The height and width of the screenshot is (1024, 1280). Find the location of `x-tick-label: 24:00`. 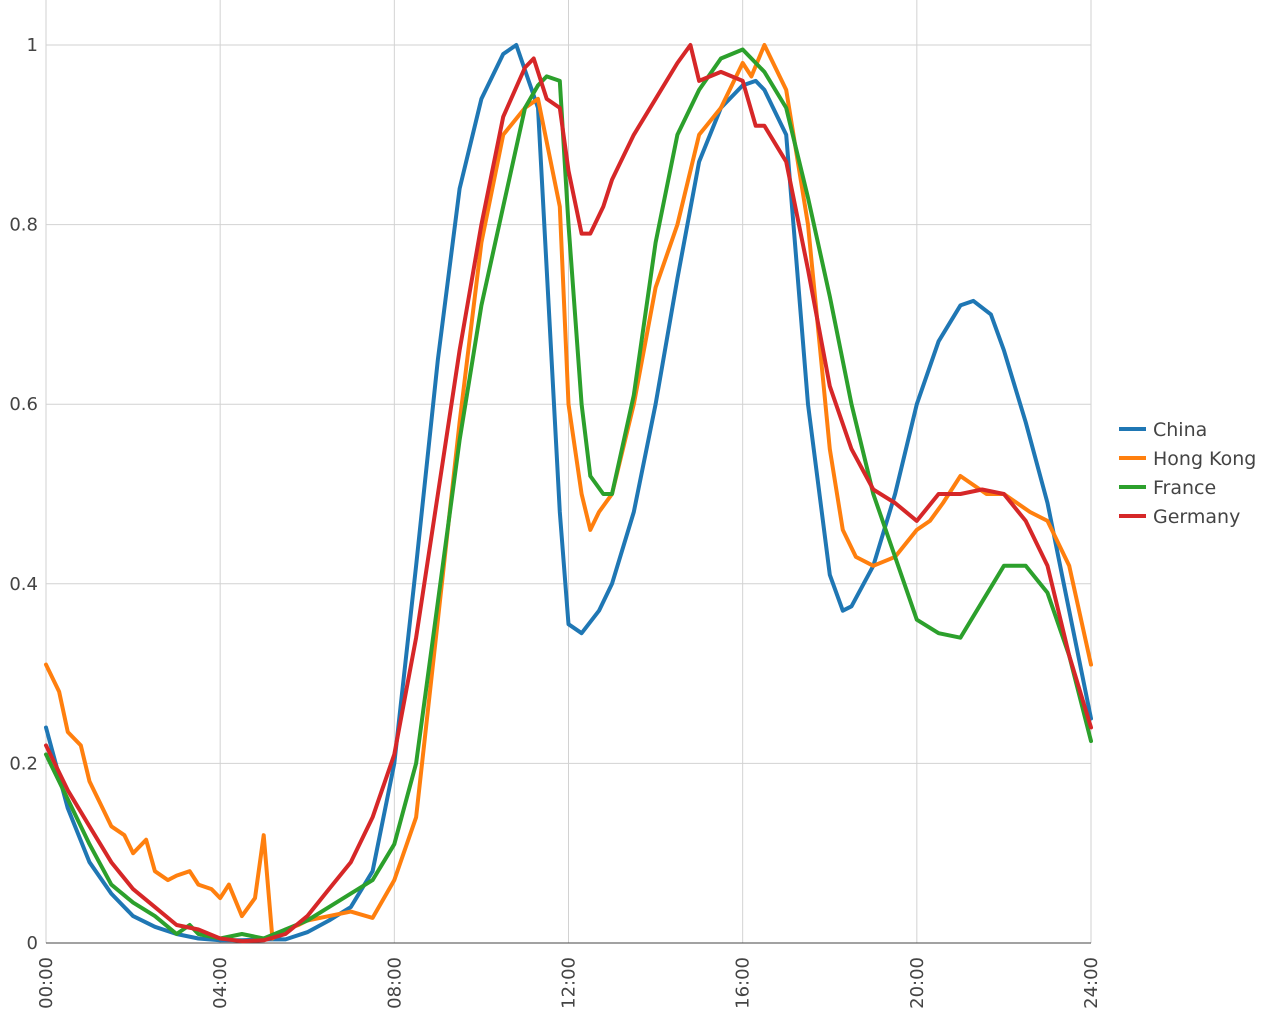

x-tick-label: 24:00 is located at coordinates (1091, 983).